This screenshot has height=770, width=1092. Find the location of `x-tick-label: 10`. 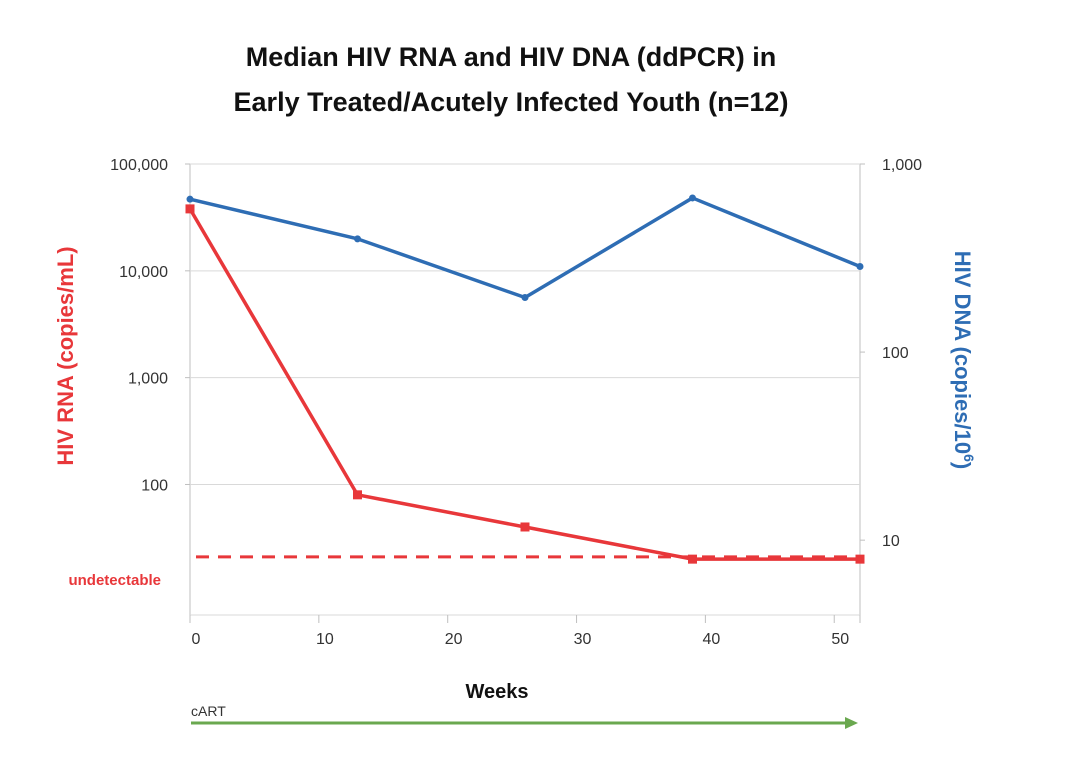

x-tick-label: 10 is located at coordinates (325, 639).